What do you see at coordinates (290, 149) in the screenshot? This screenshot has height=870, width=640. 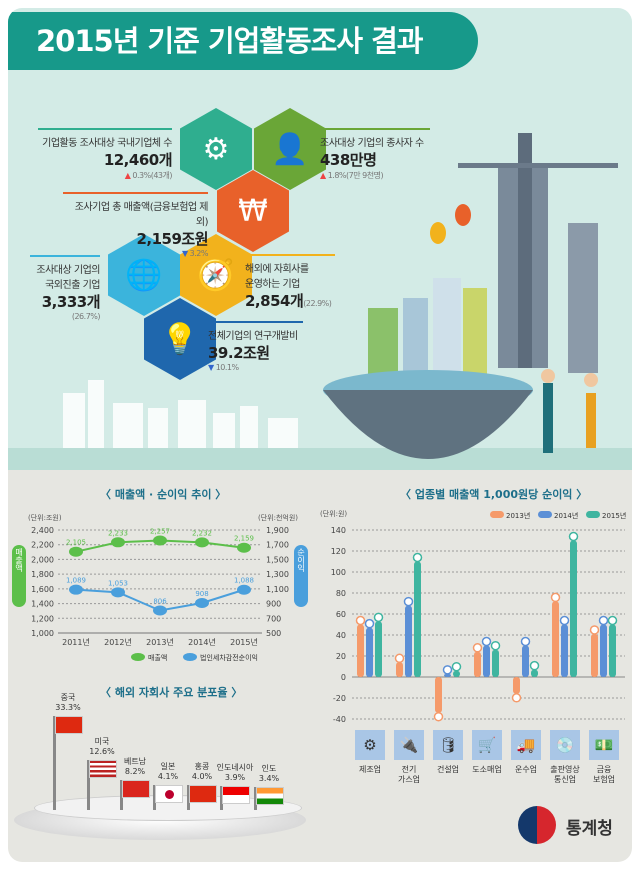 I see `person-icon: 👤` at bounding box center [290, 149].